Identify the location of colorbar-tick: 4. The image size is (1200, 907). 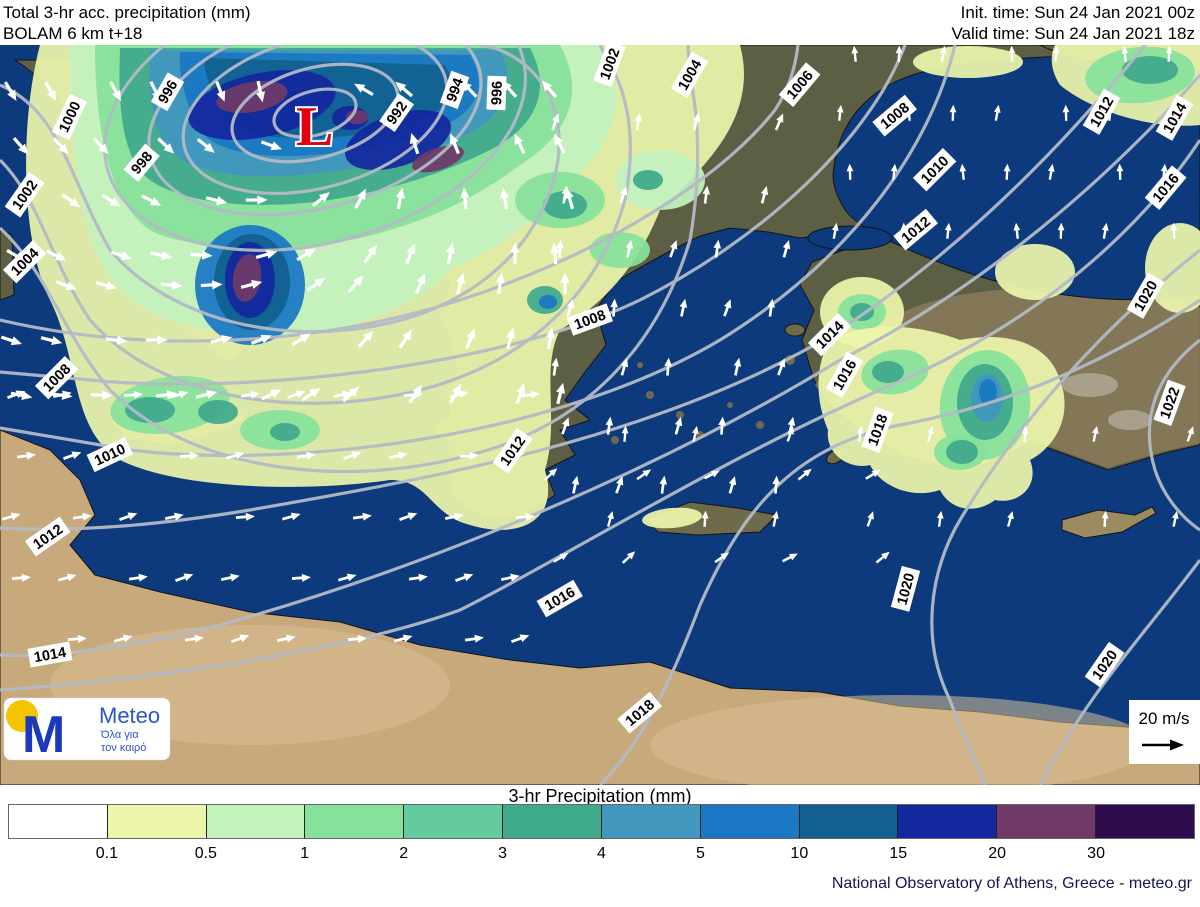
(601, 853).